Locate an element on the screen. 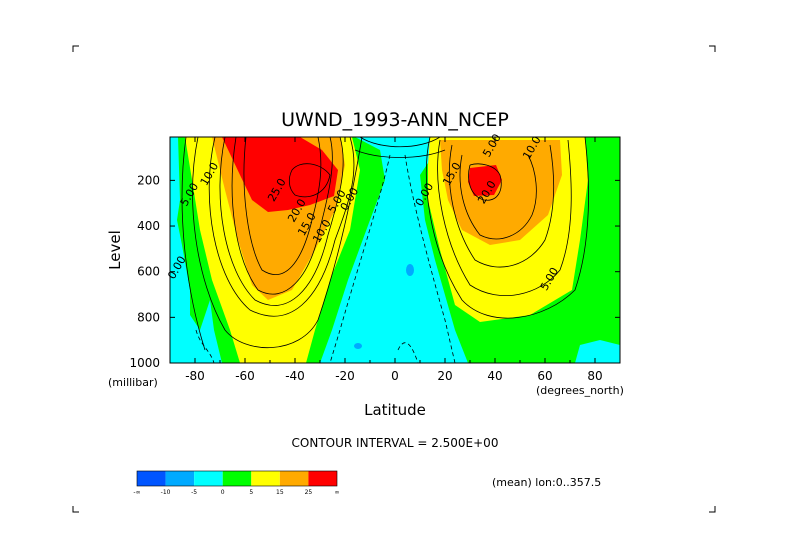 This screenshot has width=789, height=558. footer-note: (mean) lon:0..357.5 is located at coordinates (546, 482).